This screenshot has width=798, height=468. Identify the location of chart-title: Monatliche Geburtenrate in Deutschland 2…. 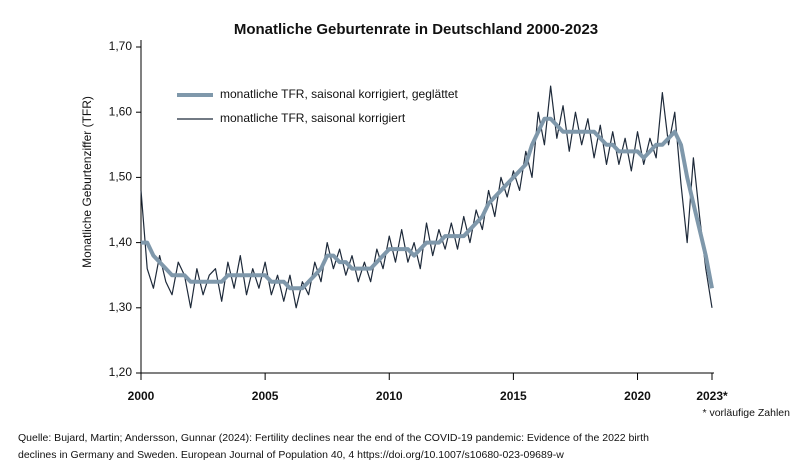
(416, 29).